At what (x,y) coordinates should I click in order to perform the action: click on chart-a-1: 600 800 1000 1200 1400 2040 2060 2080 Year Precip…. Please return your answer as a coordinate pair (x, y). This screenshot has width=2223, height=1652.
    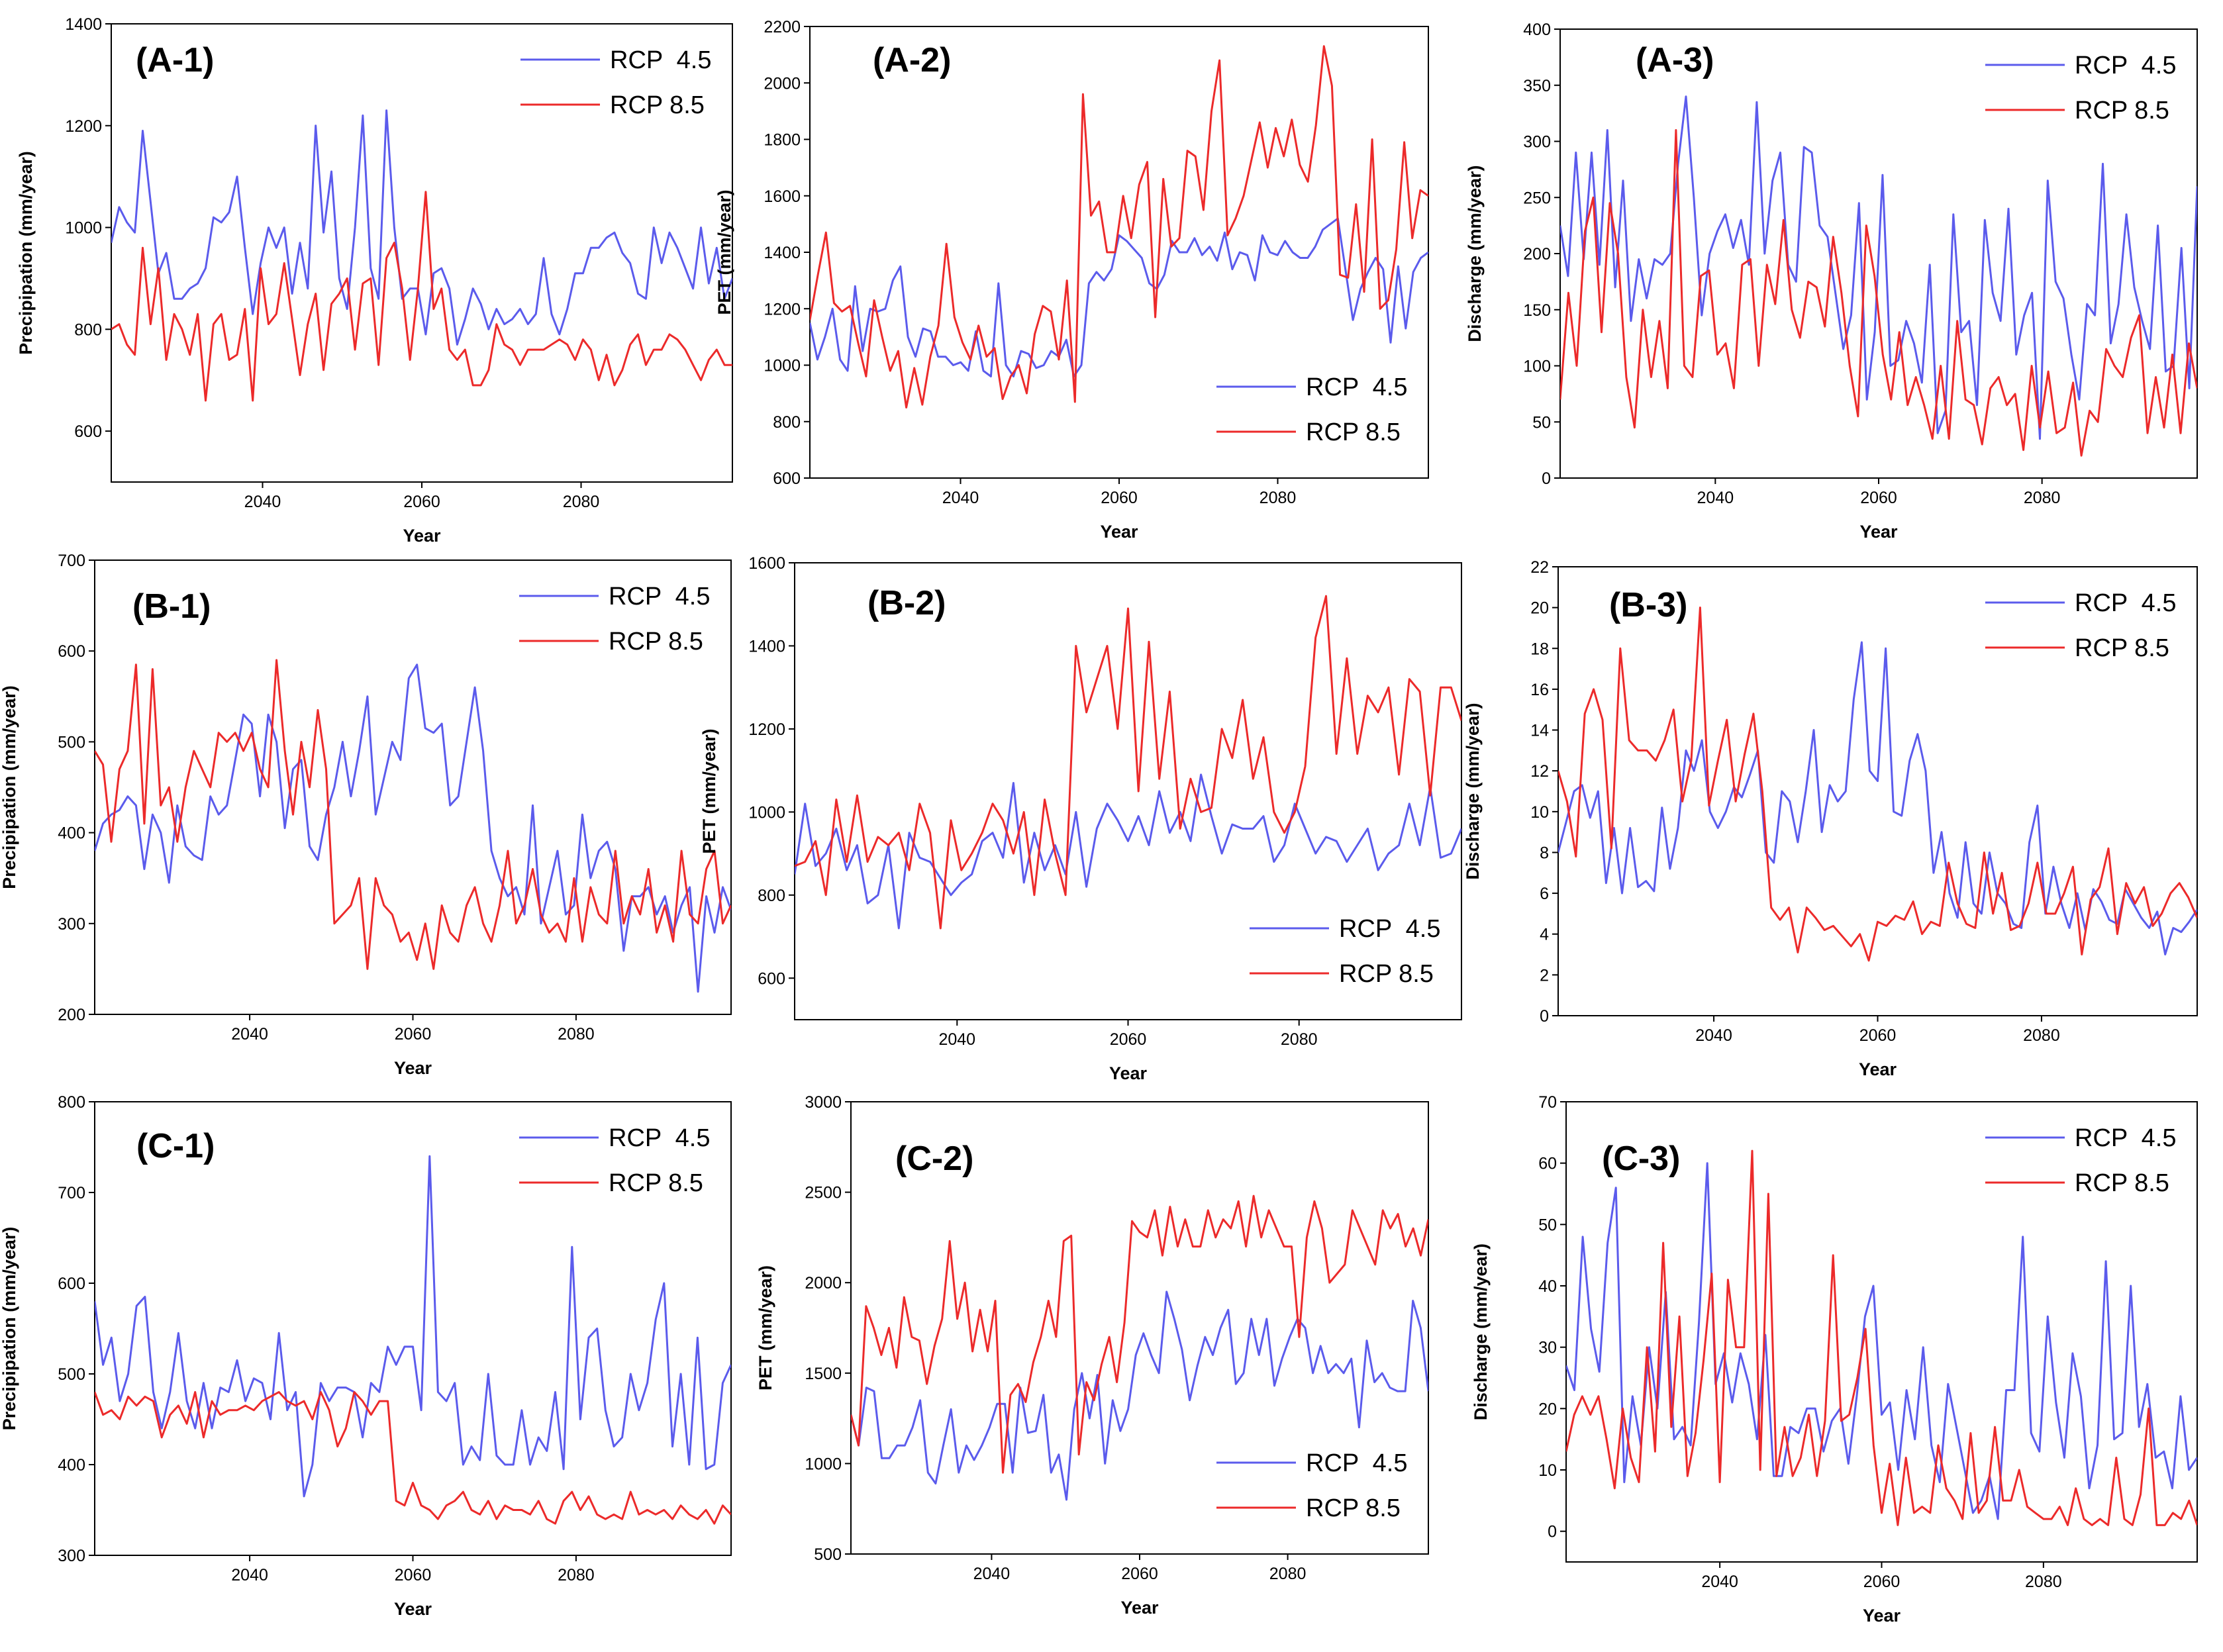
    Looking at the image, I should click on (374, 280).